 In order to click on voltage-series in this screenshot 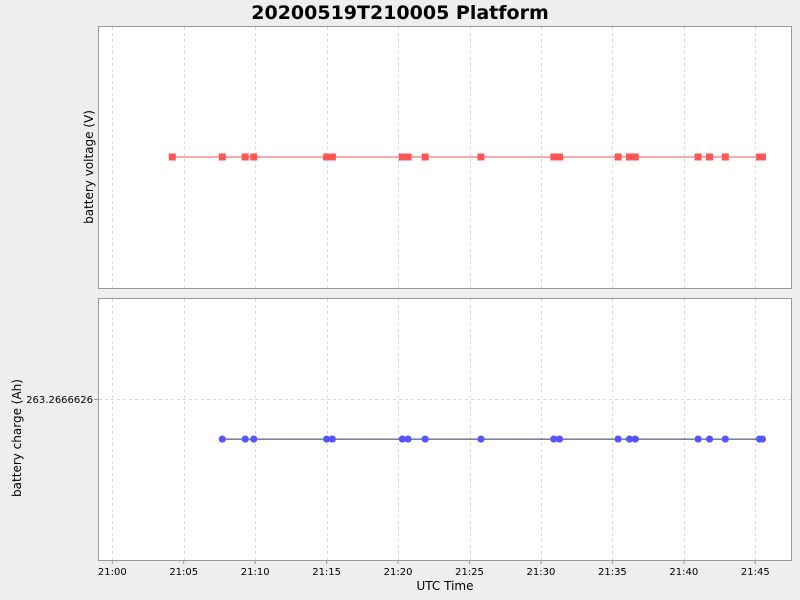, I will do `click(467, 157)`.